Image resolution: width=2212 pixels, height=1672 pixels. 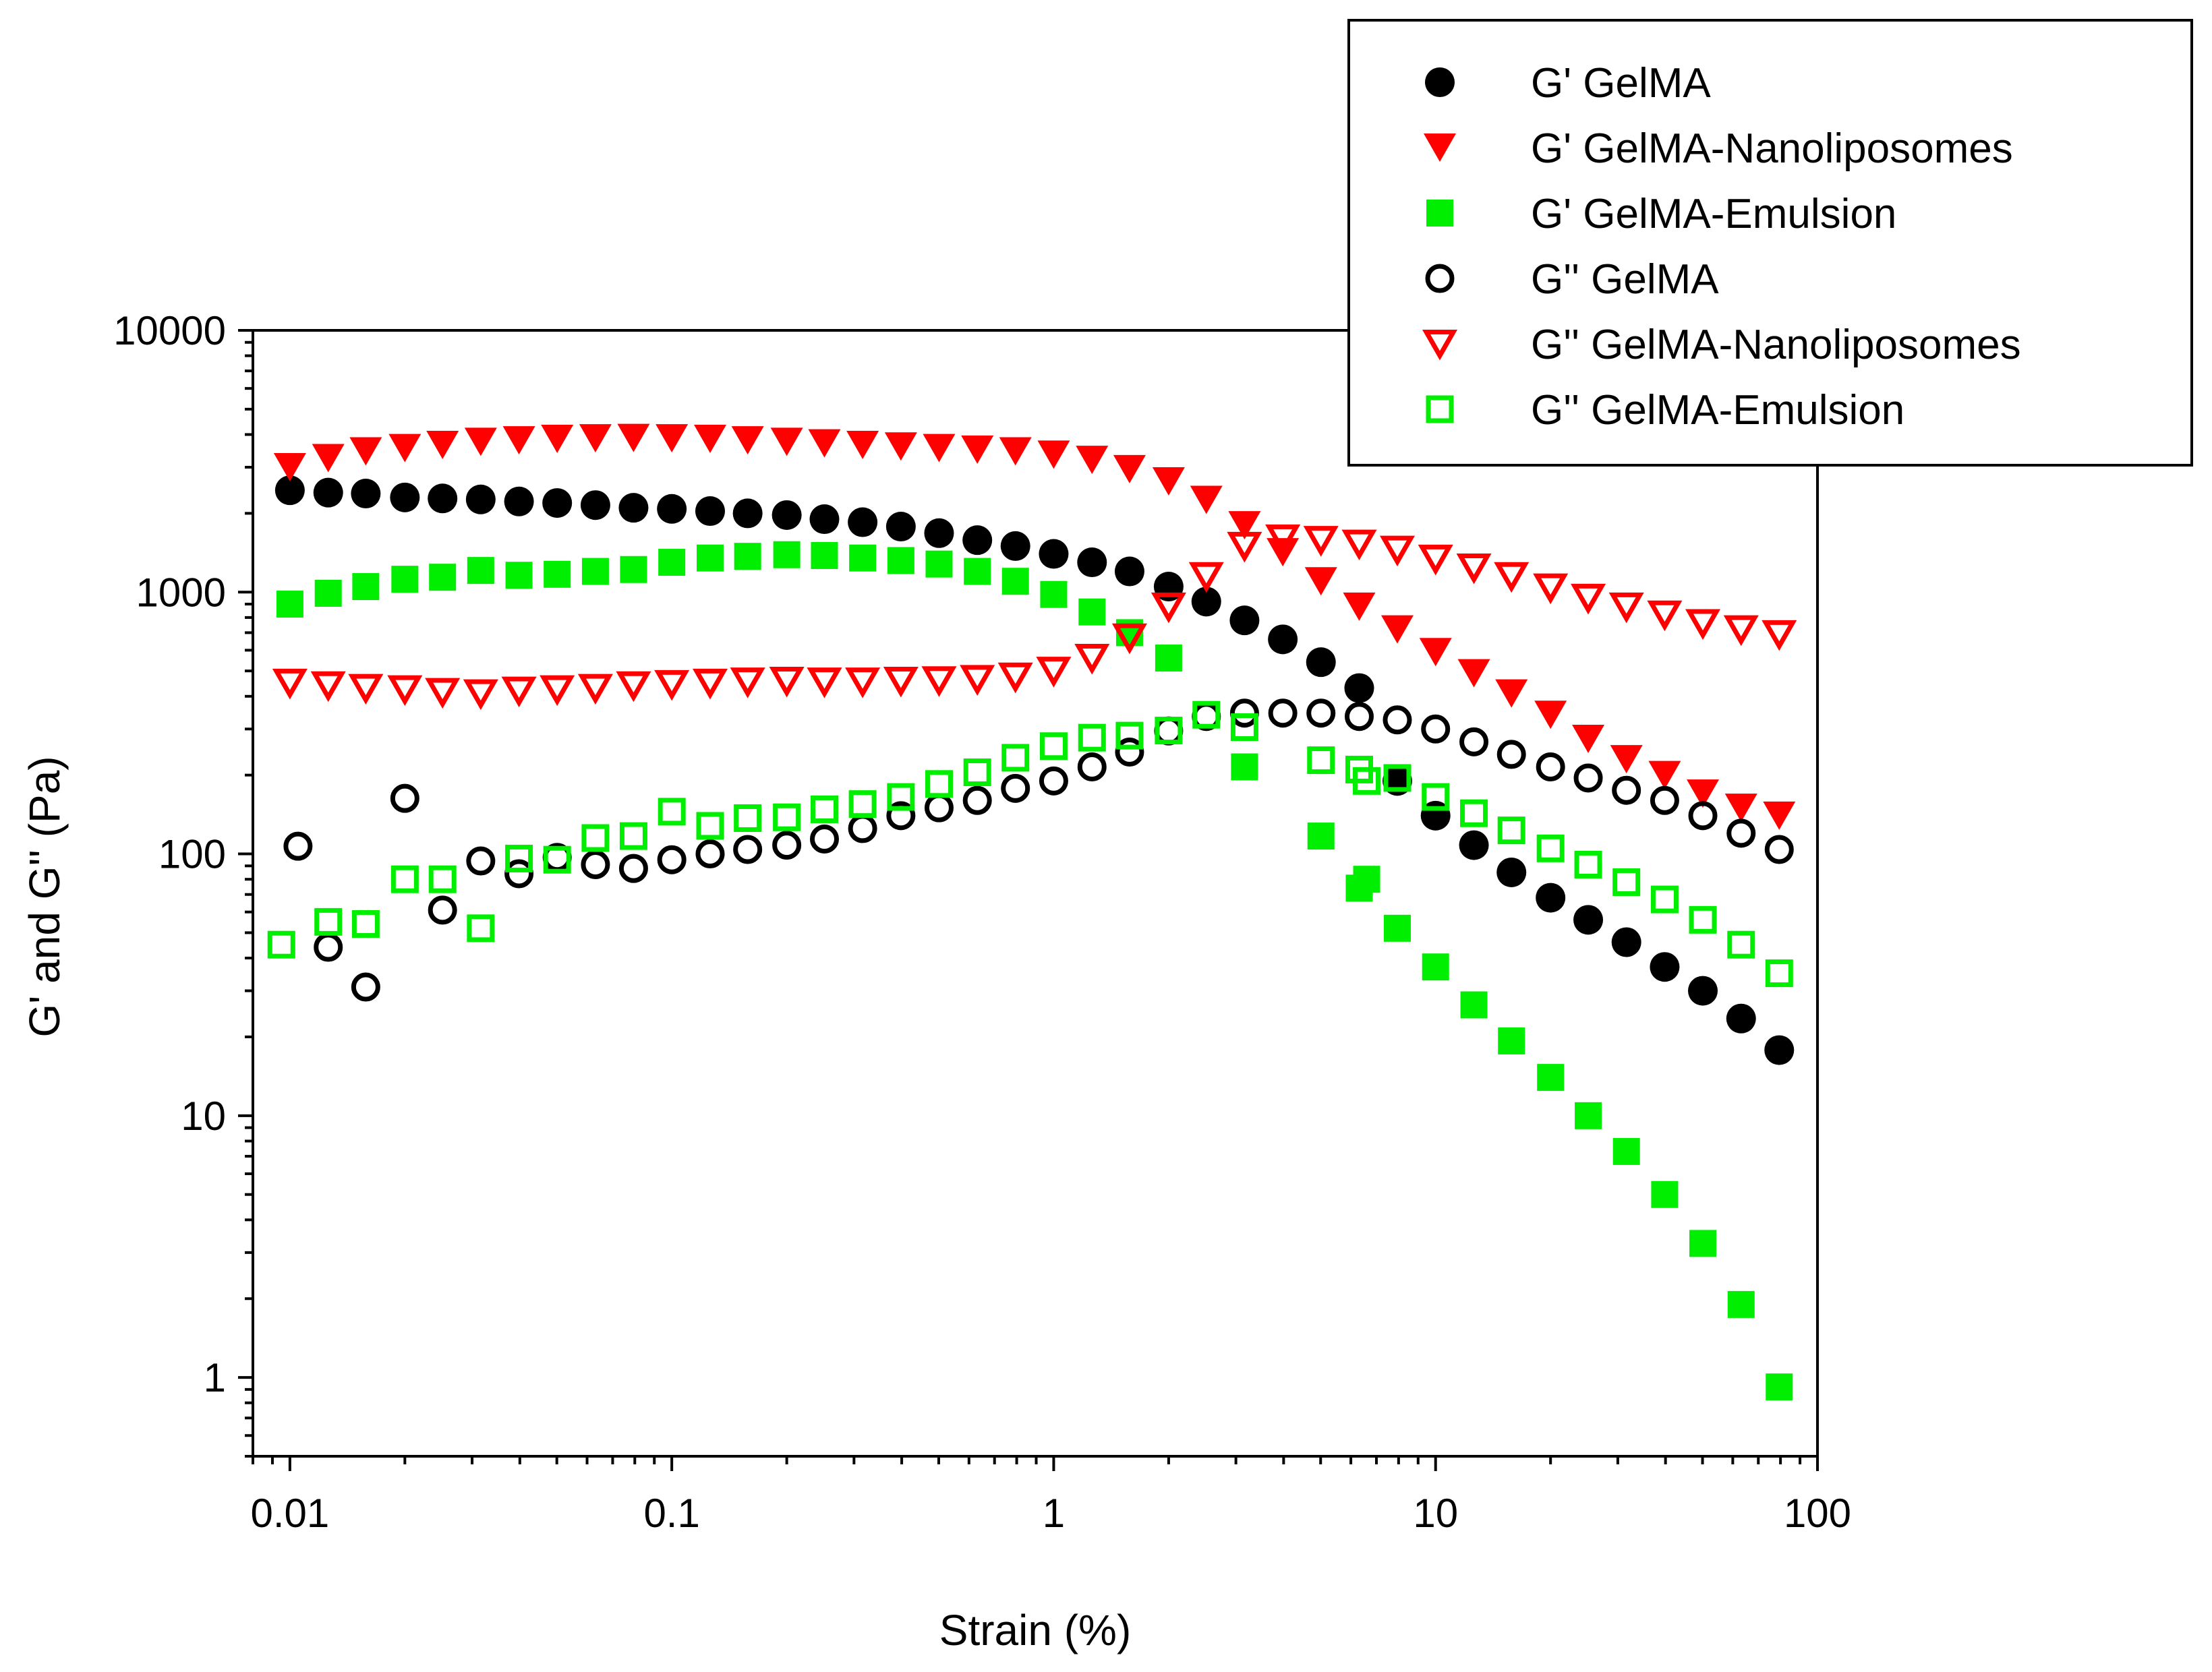 I want to click on legend-item: G' GelMA, so click(x=1568, y=83).